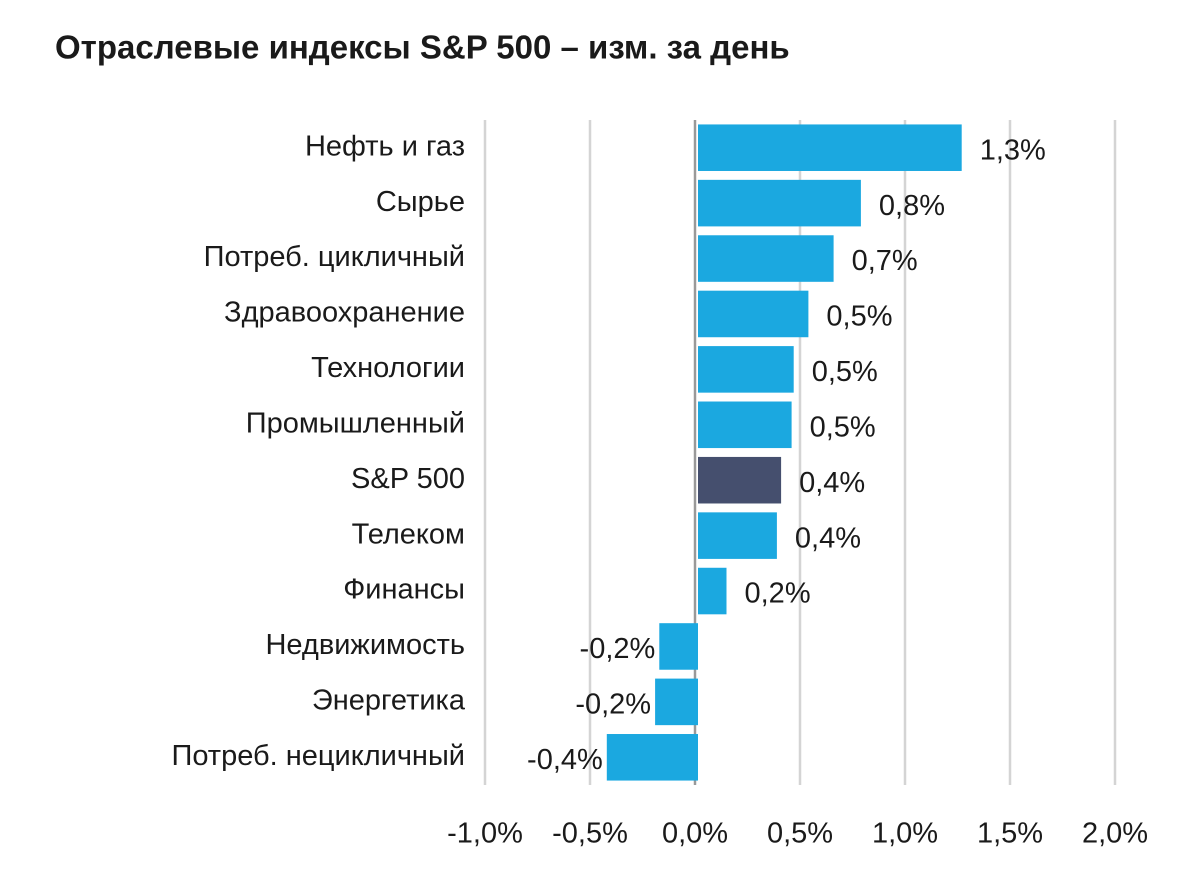 This screenshot has height=881, width=1200. I want to click on category-label: Телеком, so click(408, 534).